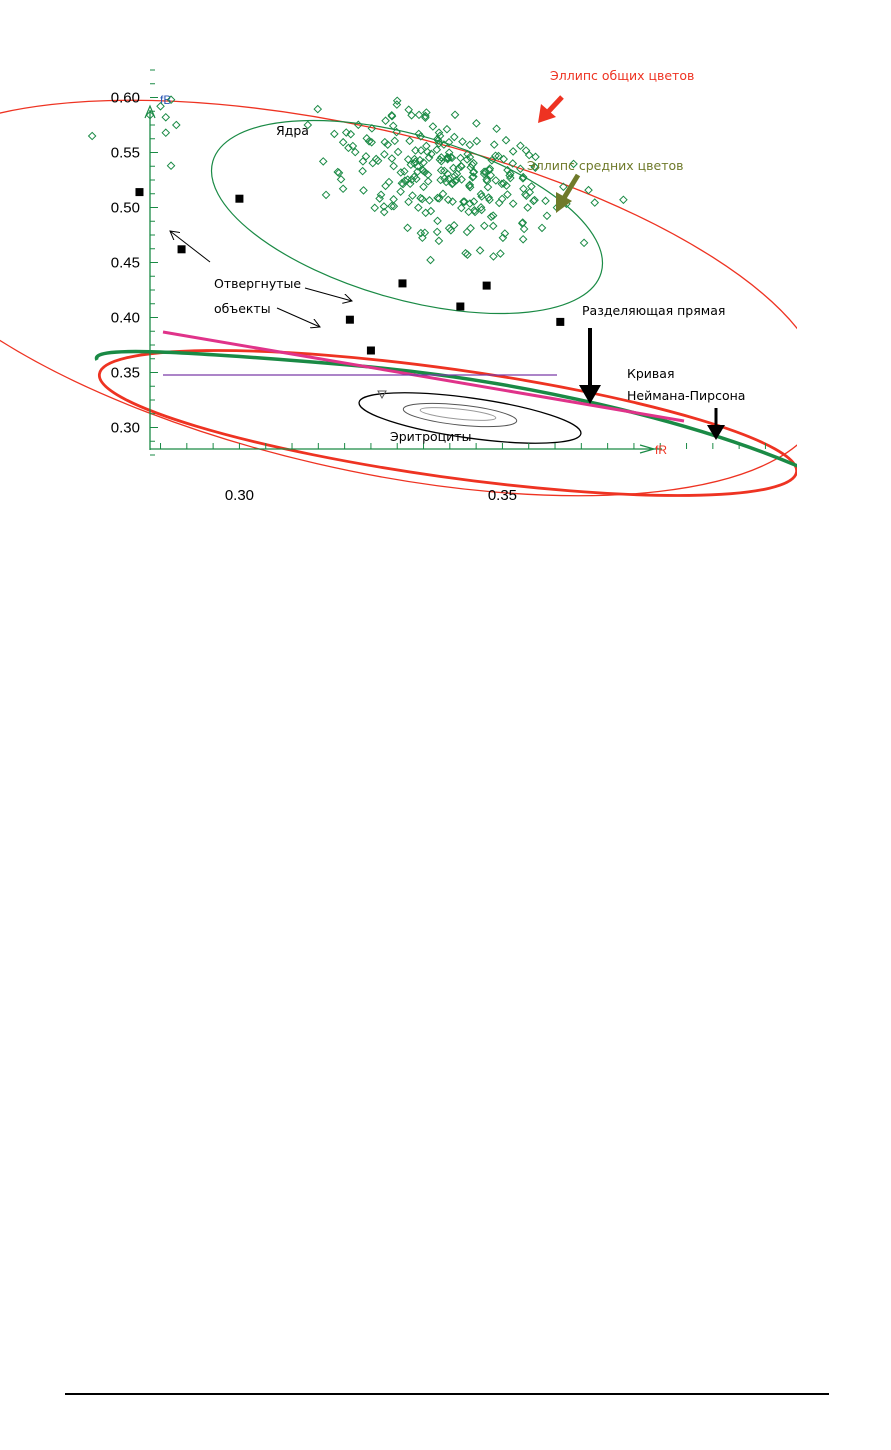 The height and width of the screenshot is (1450, 891). Describe the element at coordinates (125, 153) in the screenshot. I see `y-tick-label: 0.55` at that location.